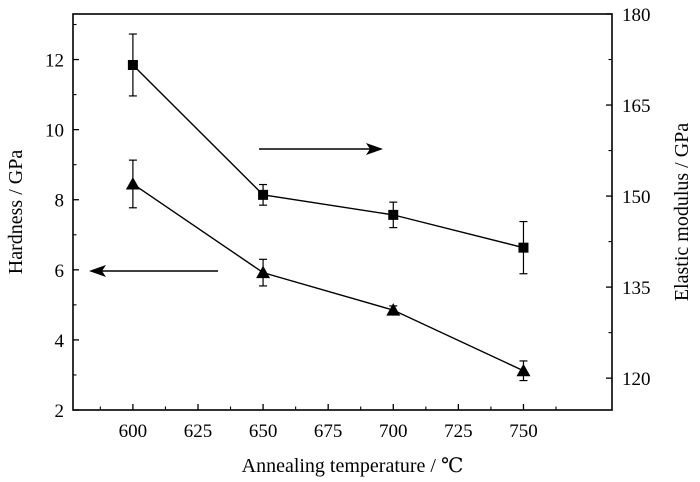  I want to click on y-right-tick-label: 180, so click(636, 15).